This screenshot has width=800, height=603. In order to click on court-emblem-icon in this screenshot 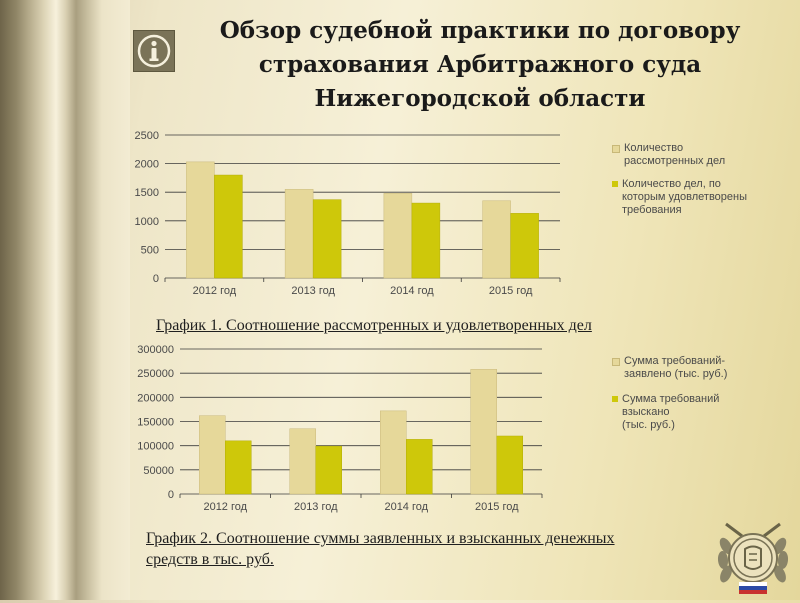, I will do `click(753, 557)`.